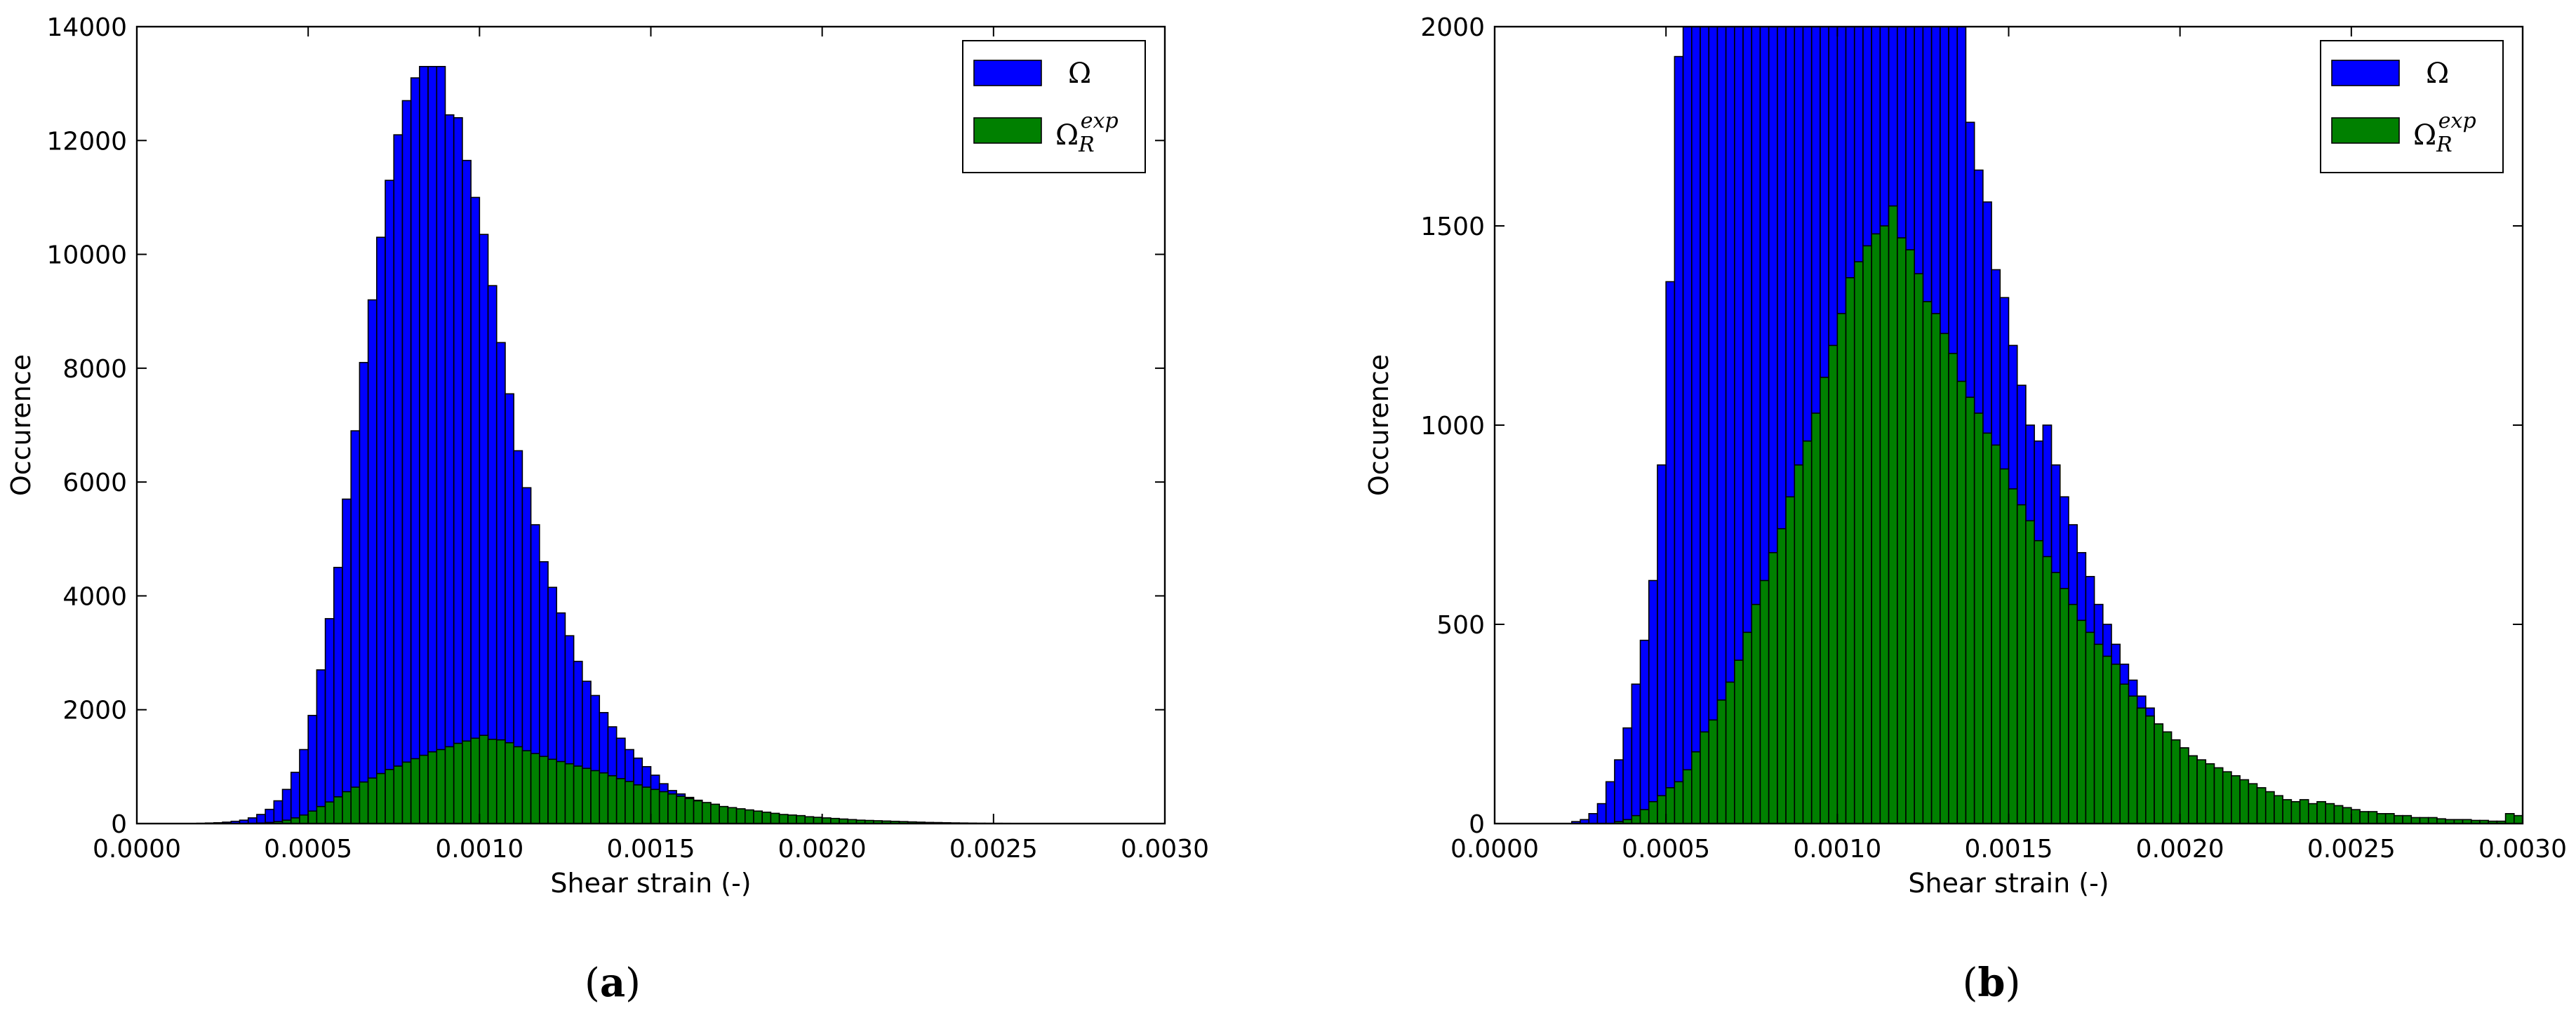  What do you see at coordinates (2522, 849) in the screenshot?
I see `x-tick-label: 0.0030` at bounding box center [2522, 849].